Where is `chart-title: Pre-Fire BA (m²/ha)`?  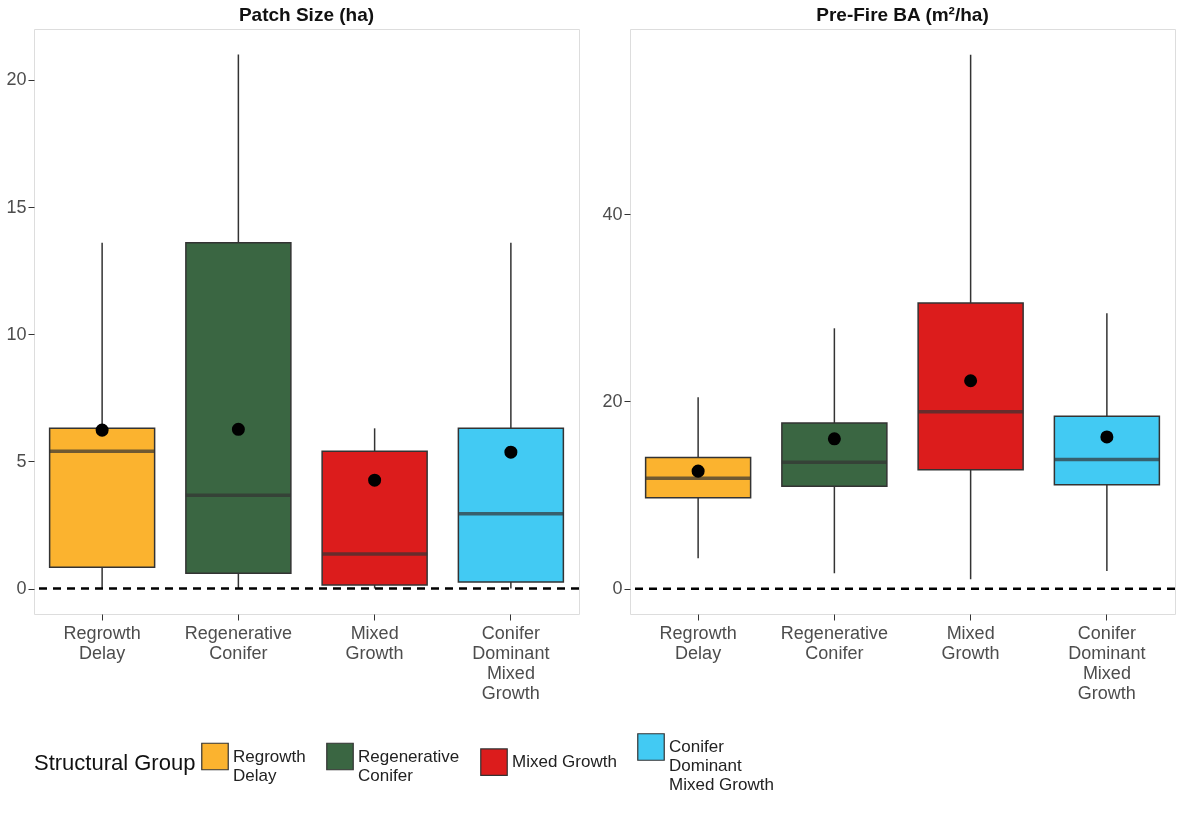
chart-title: Pre-Fire BA (m²/ha) is located at coordinates (902, 14).